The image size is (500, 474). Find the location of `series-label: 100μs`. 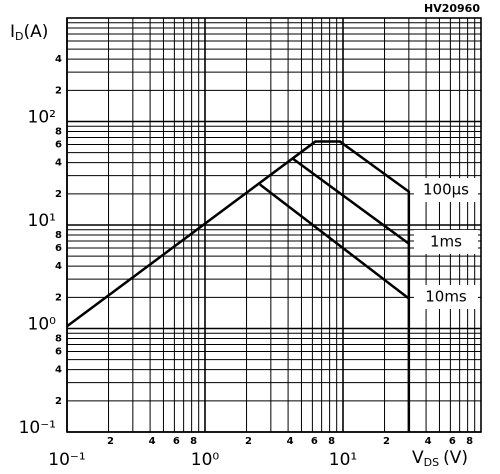

series-label: 100μs is located at coordinates (446, 190).